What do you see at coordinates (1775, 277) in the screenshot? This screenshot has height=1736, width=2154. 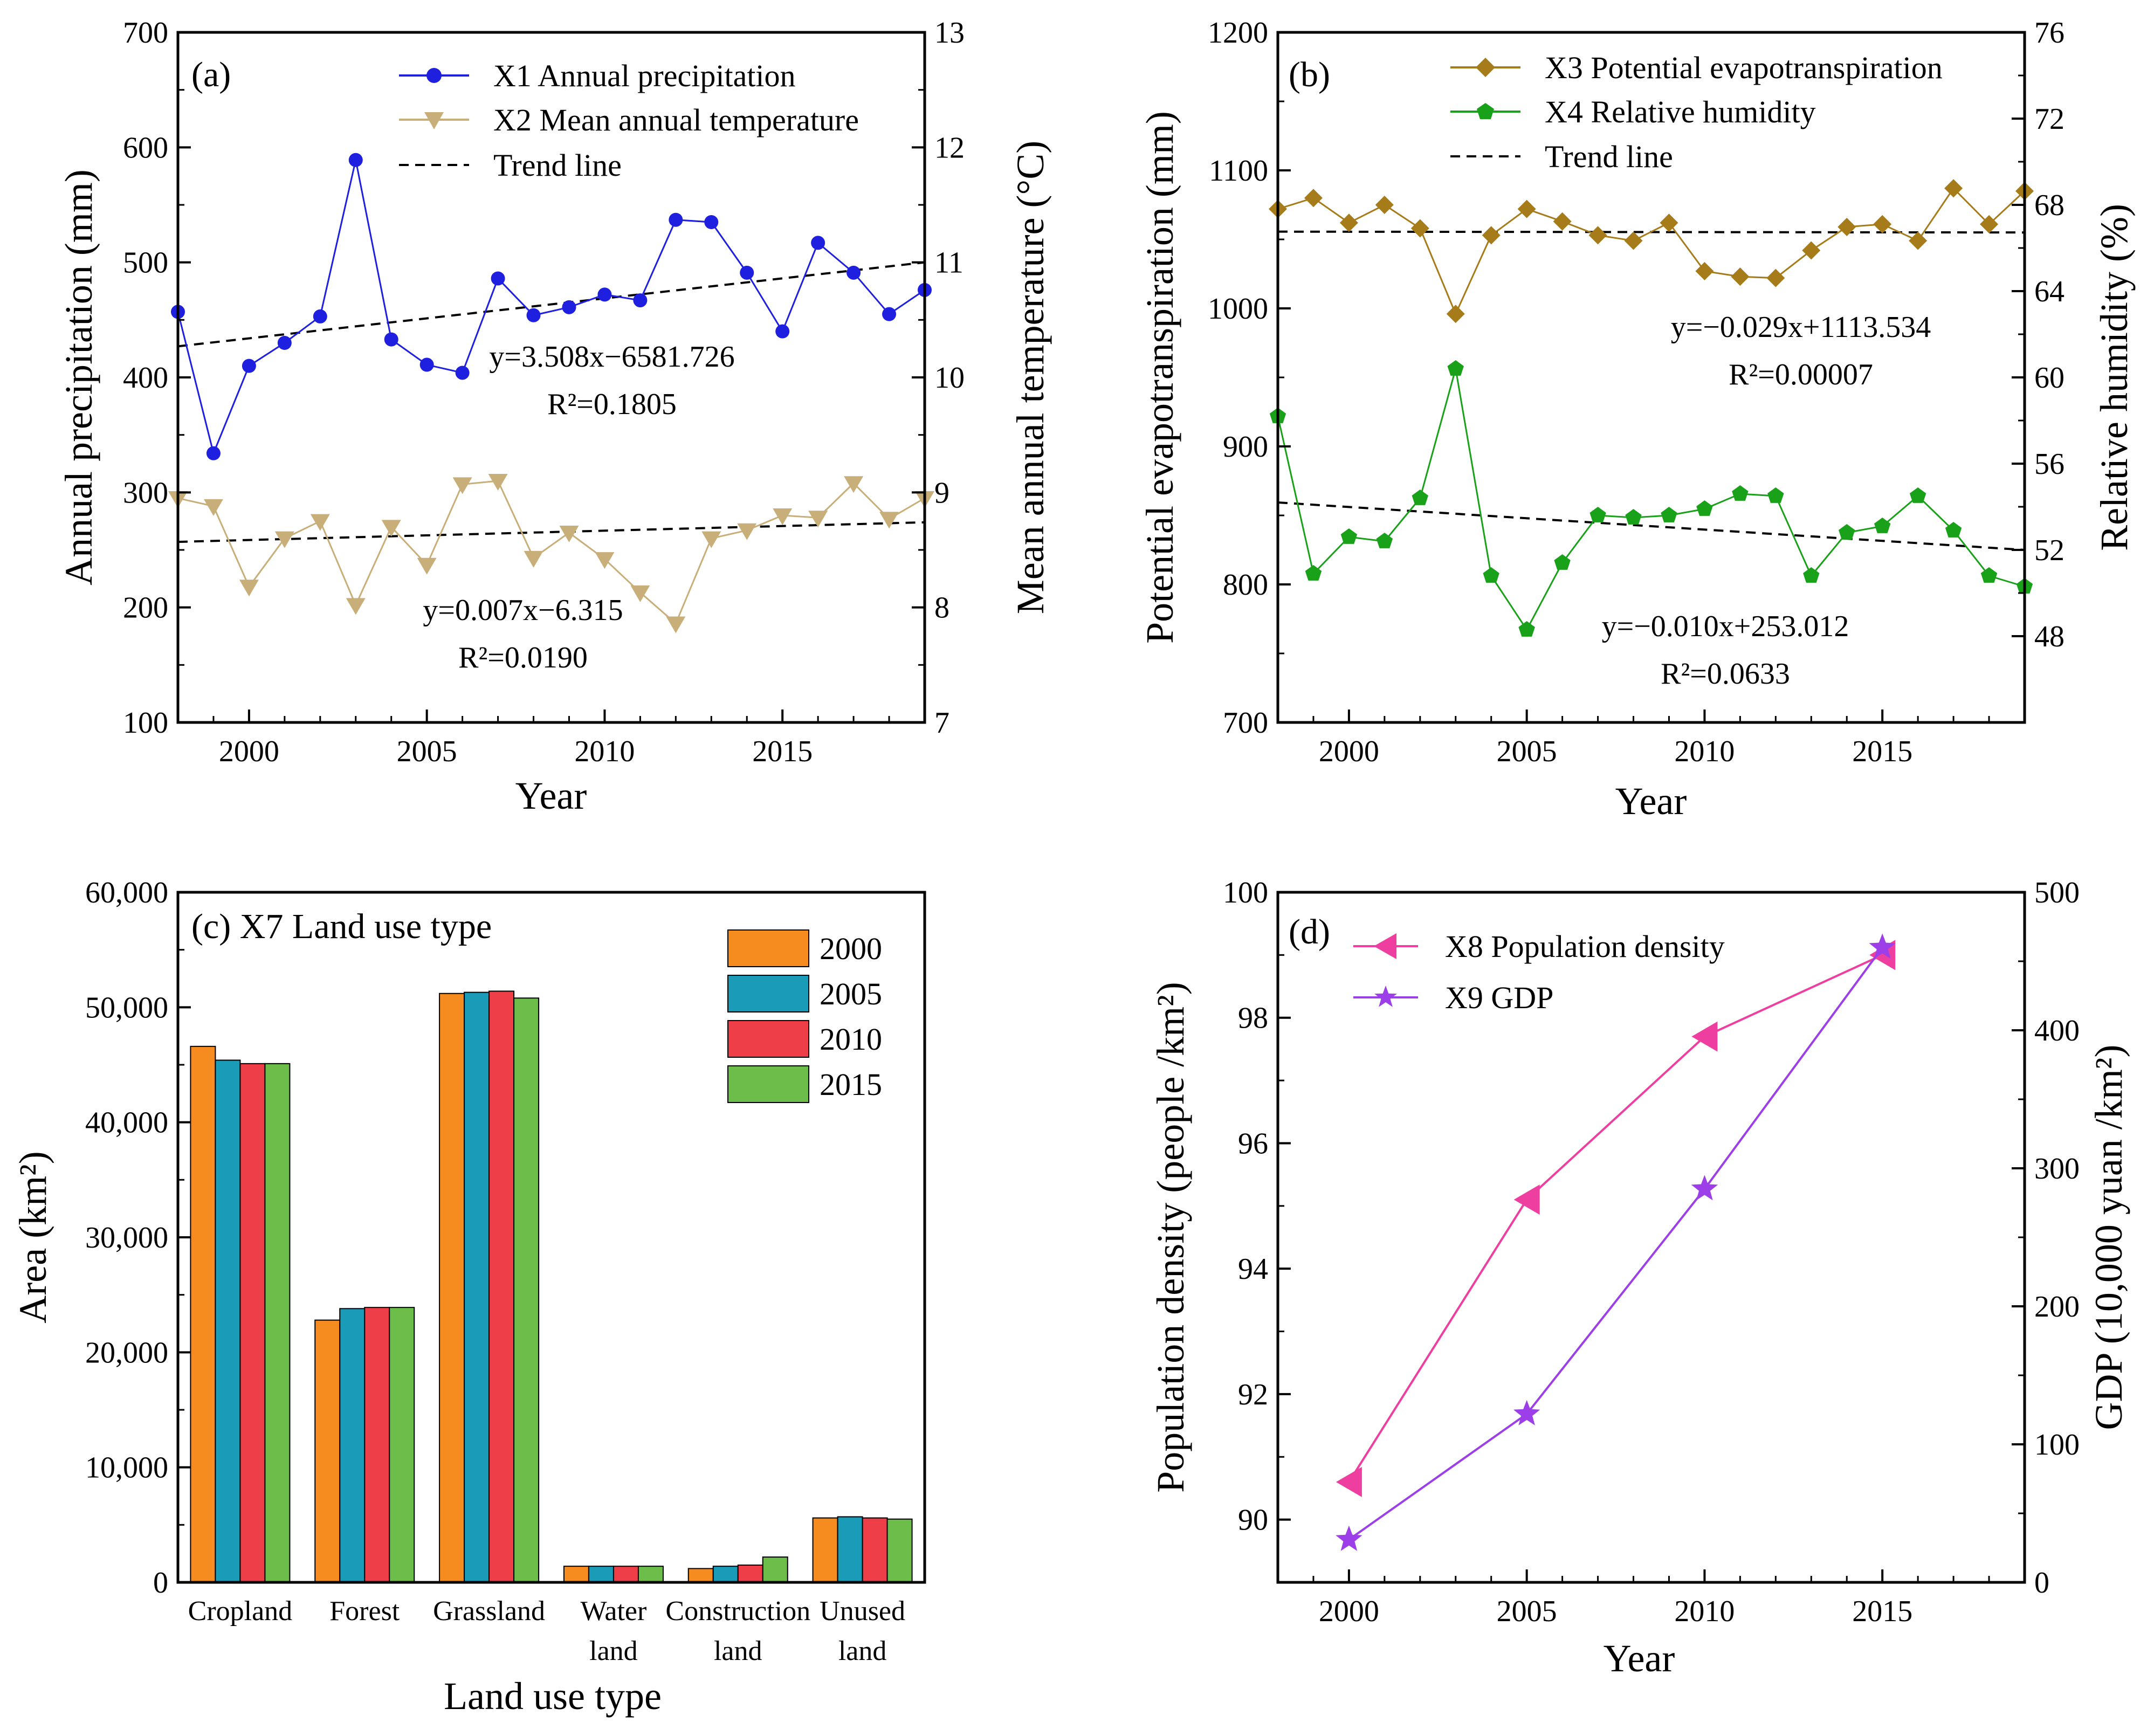 I see `b-series-0-point-2012` at bounding box center [1775, 277].